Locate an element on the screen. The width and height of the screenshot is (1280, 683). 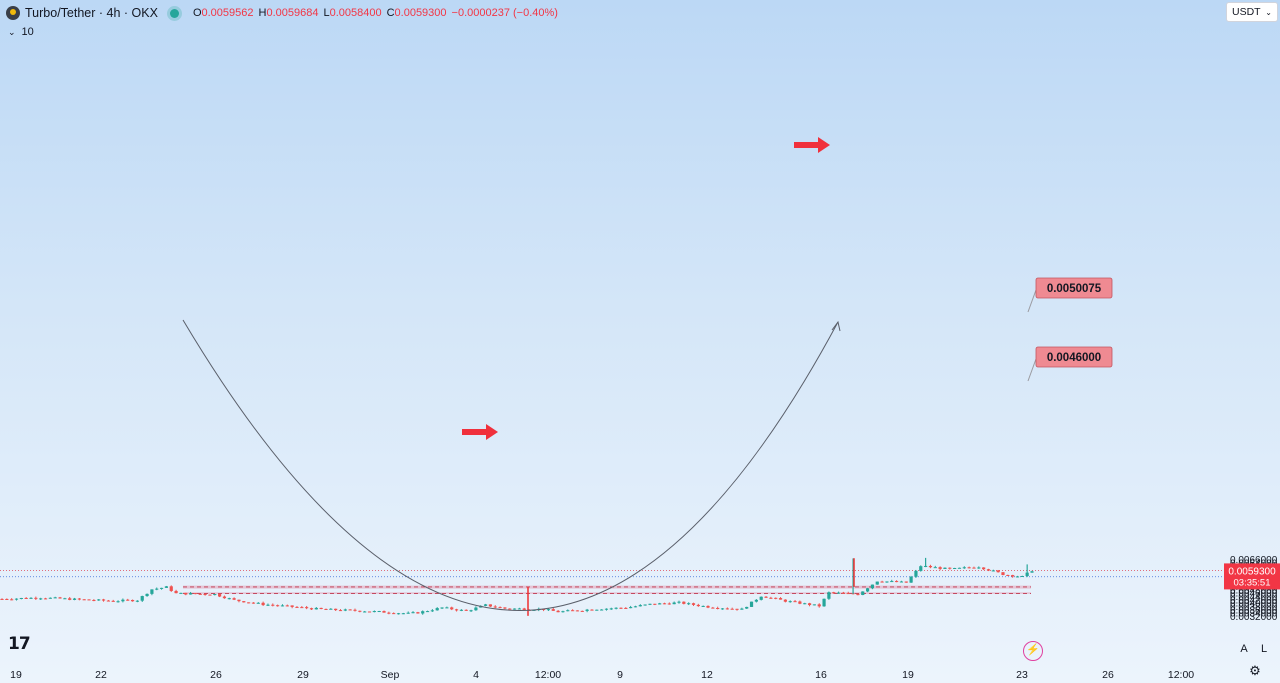
chevron-down-icon: ⌄ is located at coordinates (12, 32).